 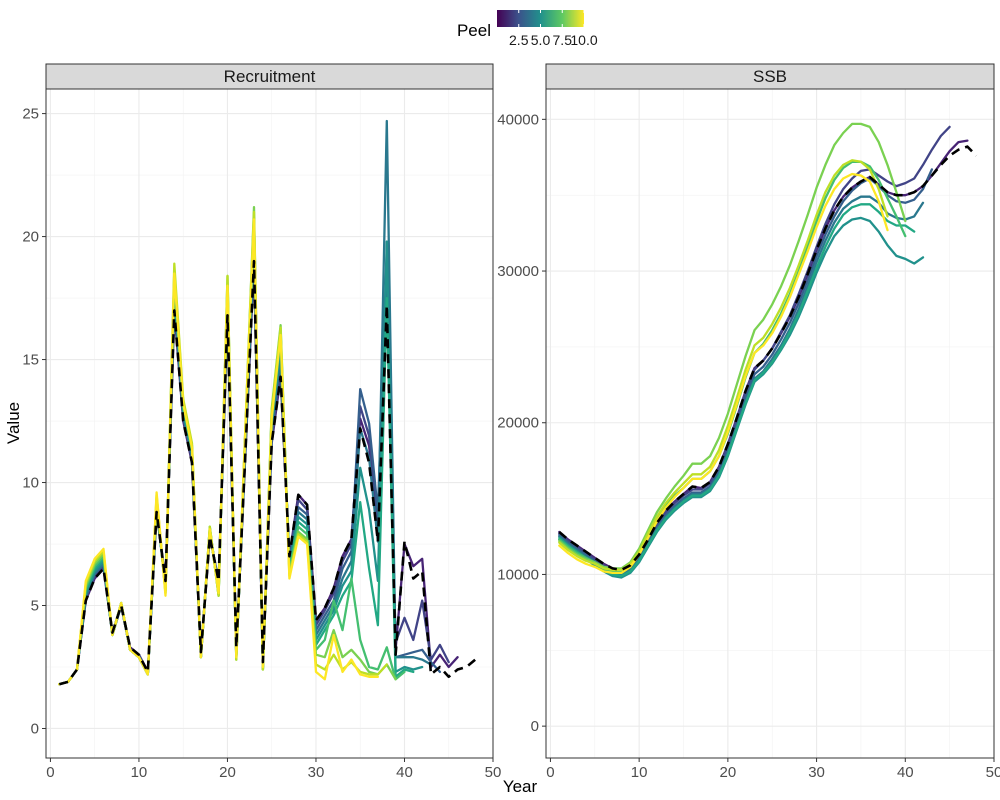 What do you see at coordinates (520, 786) in the screenshot?
I see `x-axis-title: Year` at bounding box center [520, 786].